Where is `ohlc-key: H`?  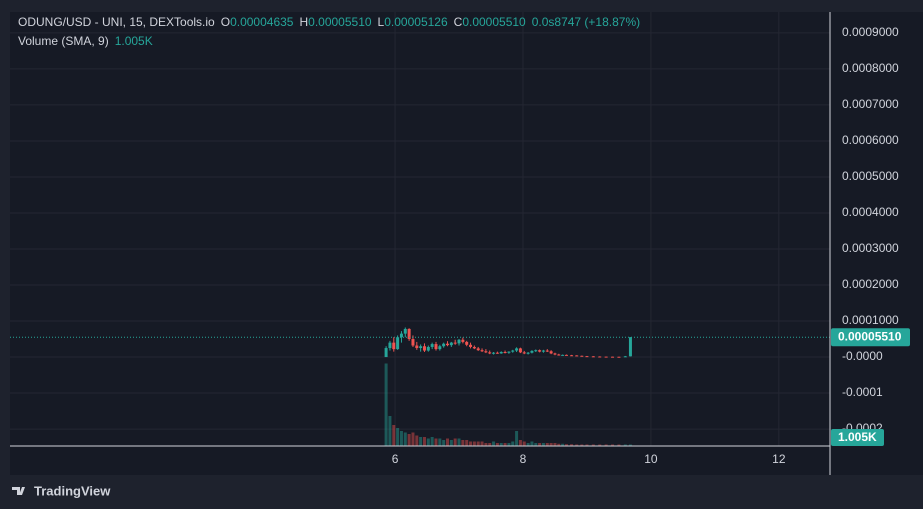
ohlc-key: H is located at coordinates (303, 22).